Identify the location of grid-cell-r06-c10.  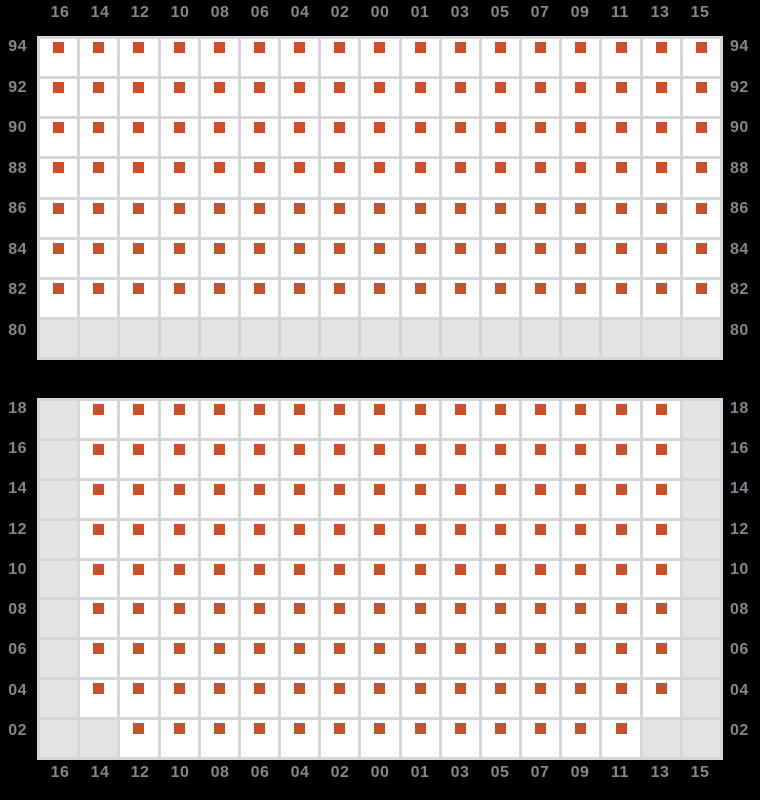
(179, 659).